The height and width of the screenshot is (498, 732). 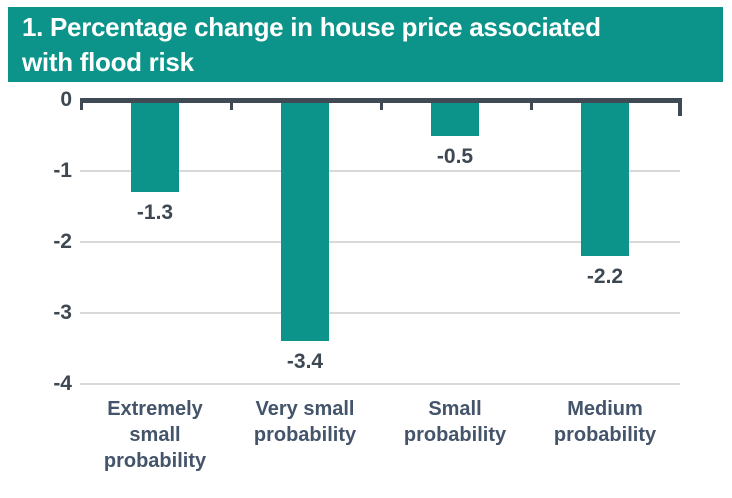 What do you see at coordinates (605, 178) in the screenshot?
I see `bar-medium-probability` at bounding box center [605, 178].